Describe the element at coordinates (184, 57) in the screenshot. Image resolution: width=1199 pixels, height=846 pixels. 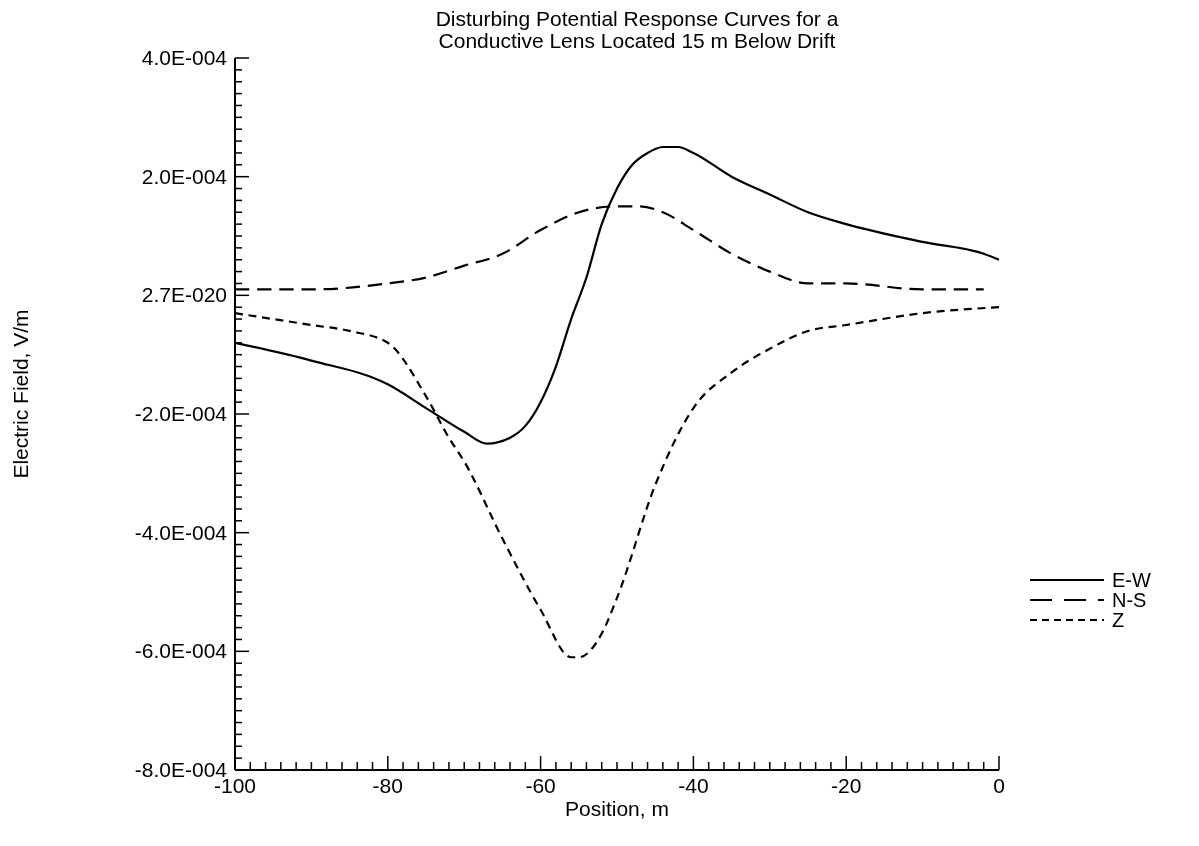
I see `y-tick-label: 4.0E-004` at that location.